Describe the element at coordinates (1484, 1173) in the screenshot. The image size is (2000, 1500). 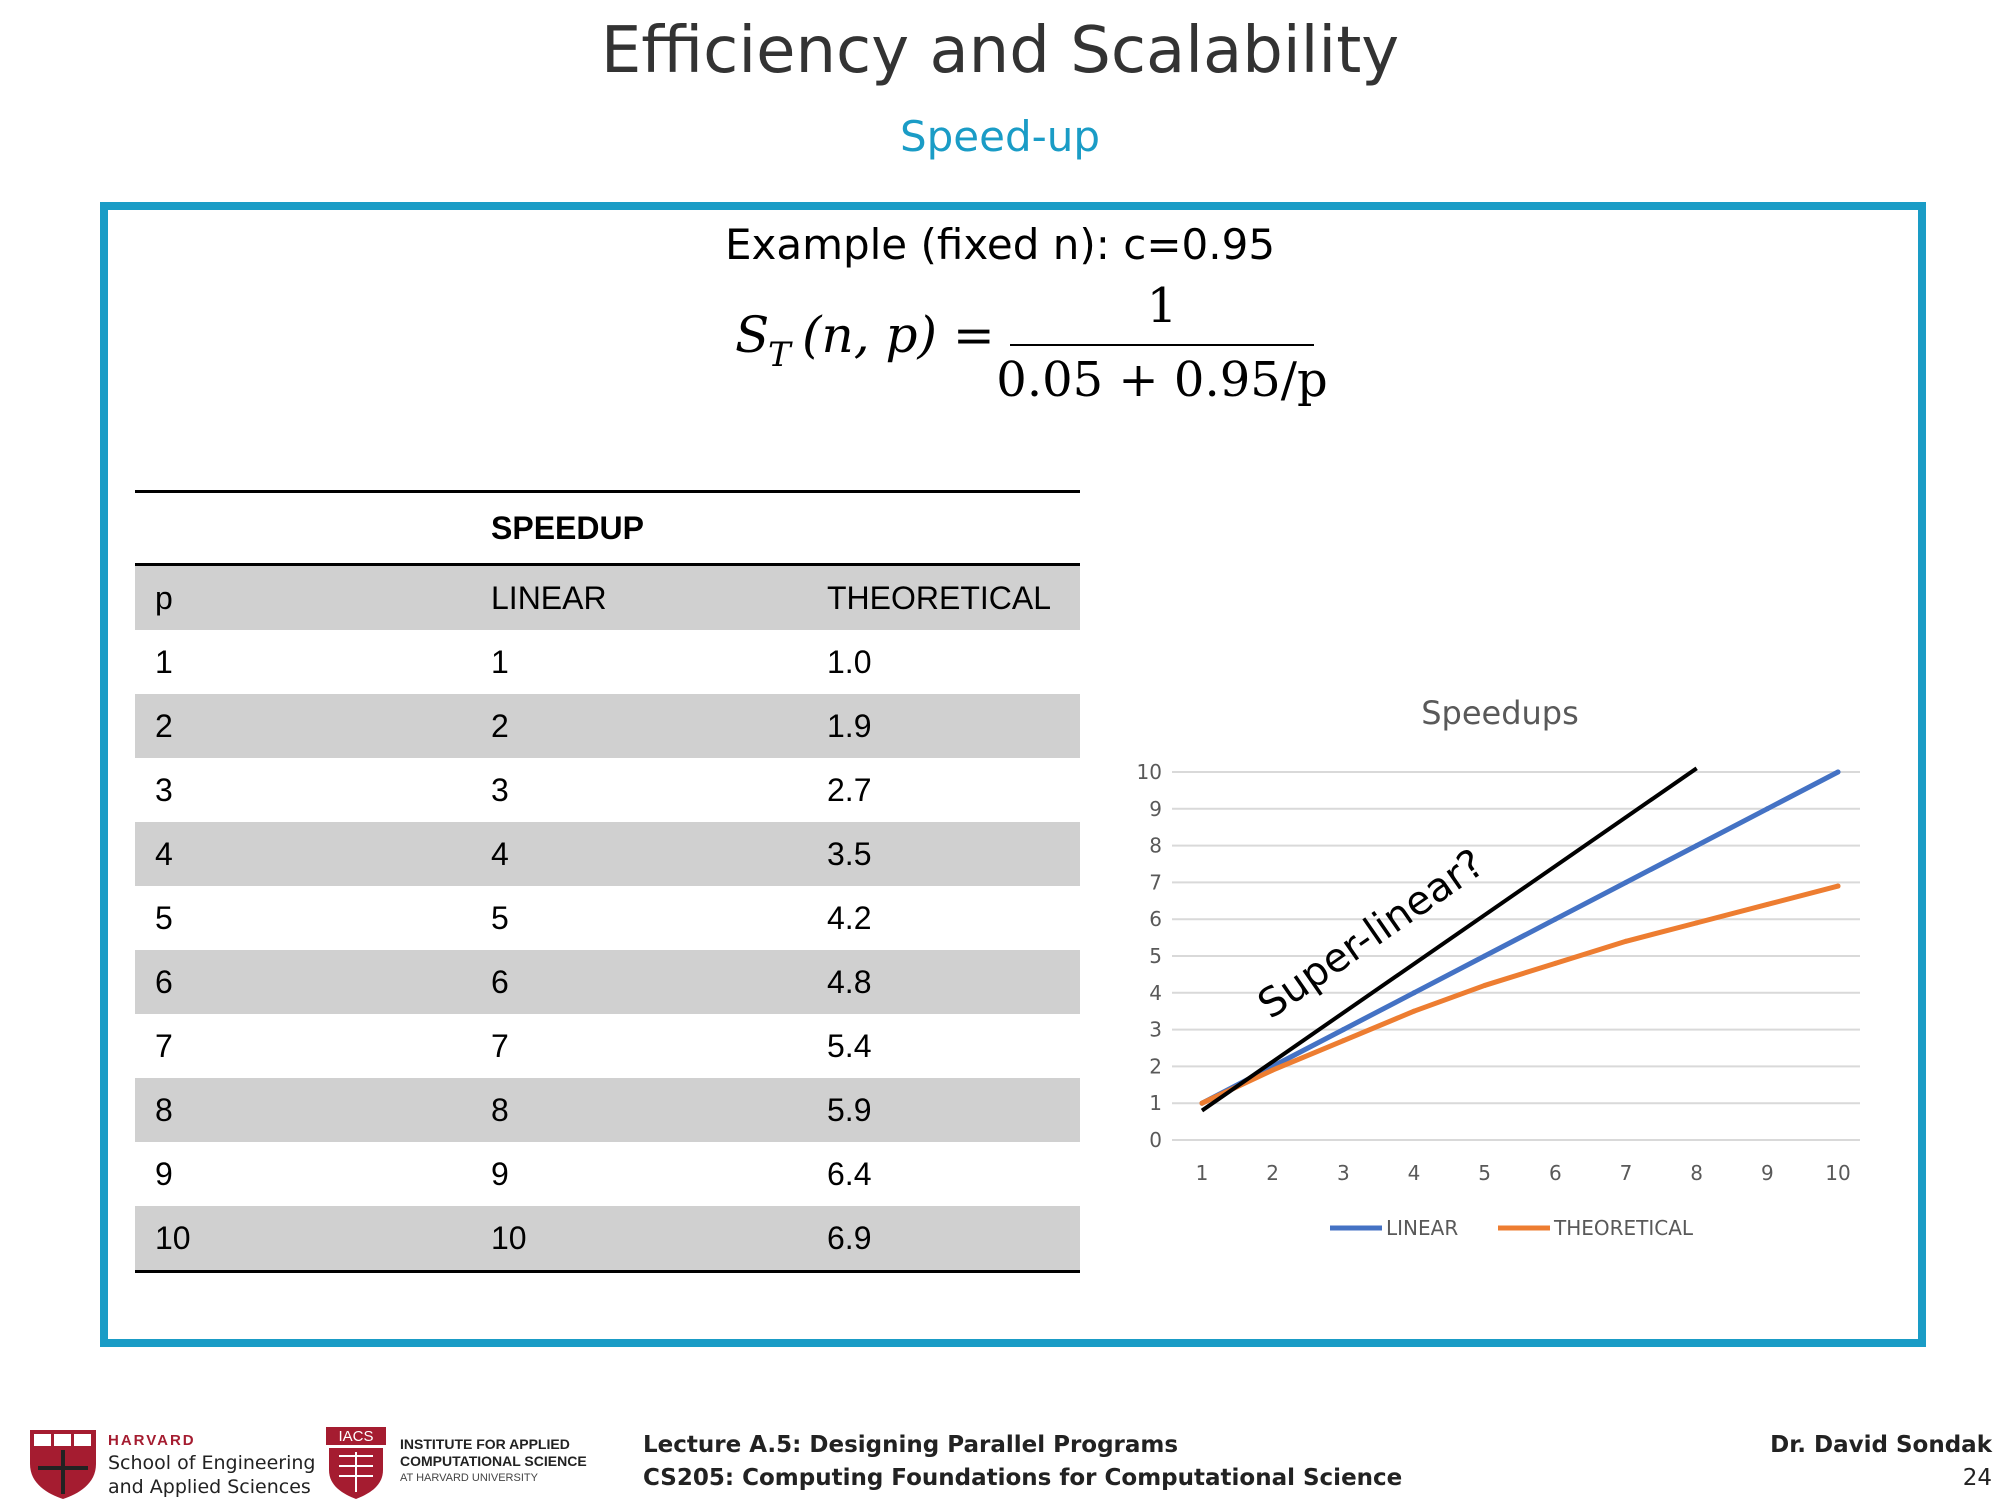
I see `x-tick-label: 5` at that location.